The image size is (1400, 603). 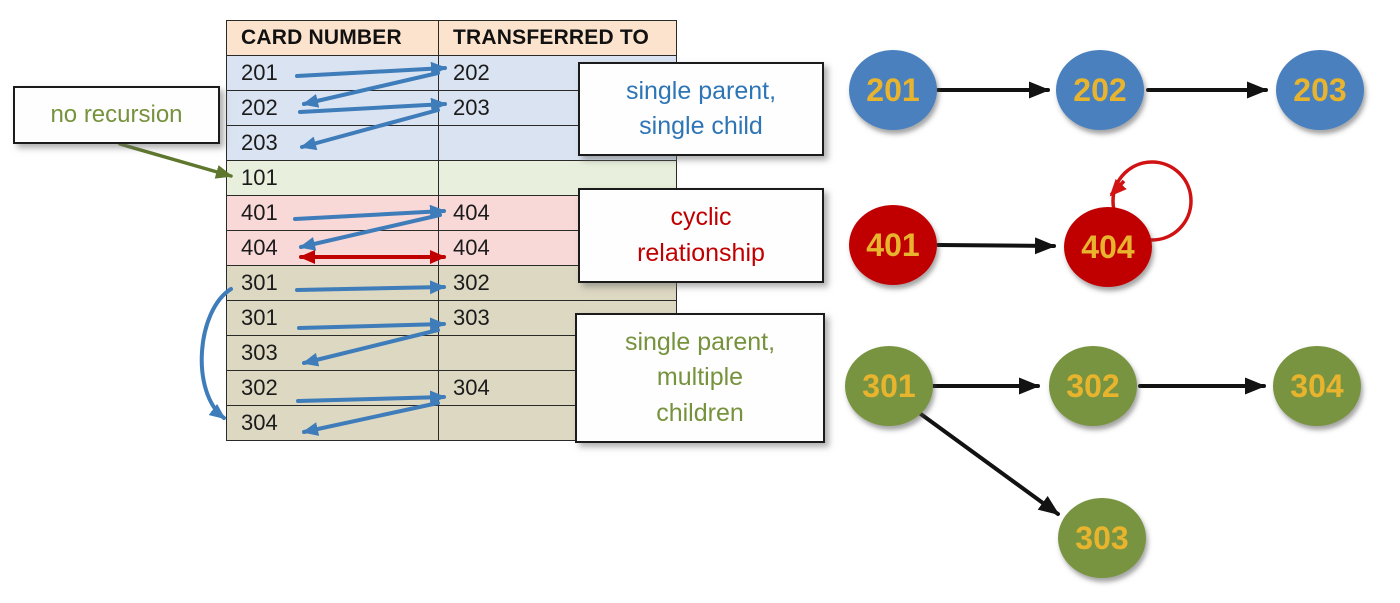 I want to click on node-303-label: 303, so click(x=1101, y=538).